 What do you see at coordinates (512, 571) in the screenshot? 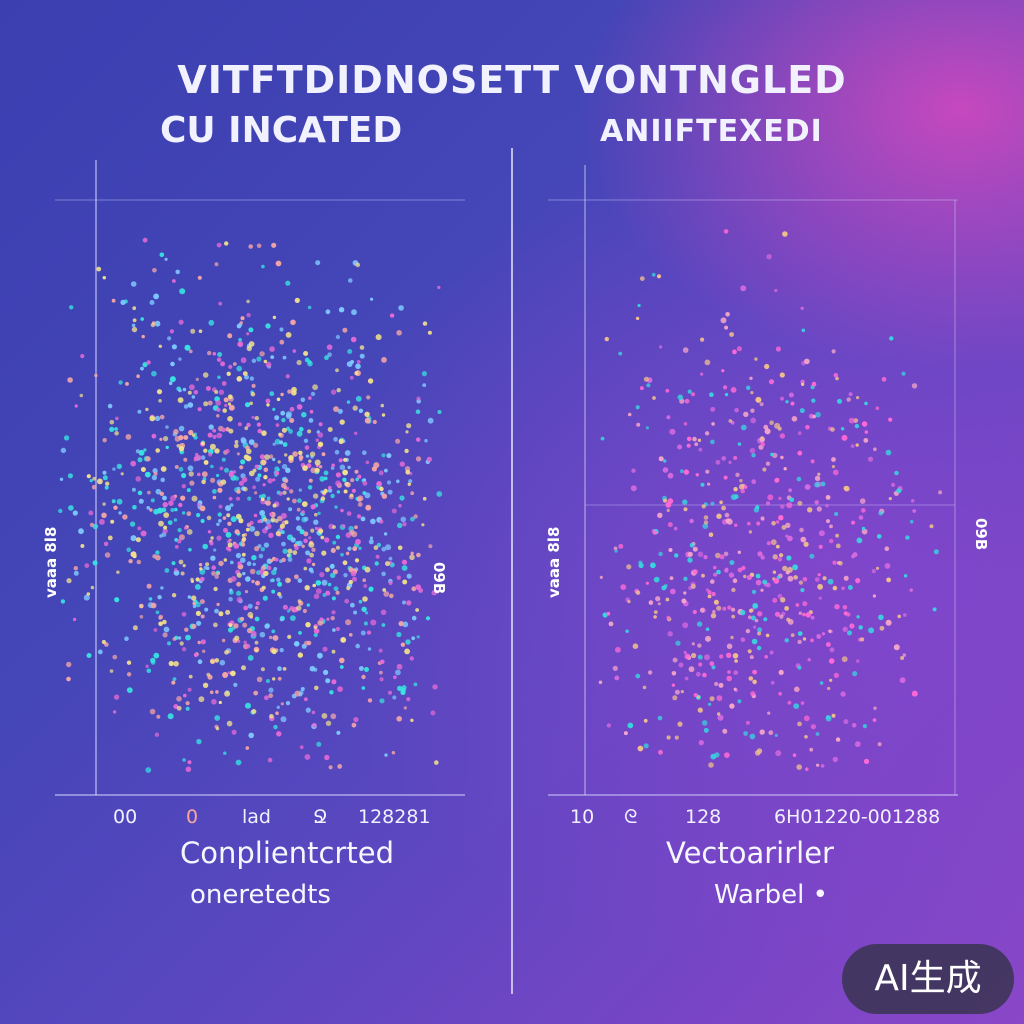
I see `panel-divider` at bounding box center [512, 571].